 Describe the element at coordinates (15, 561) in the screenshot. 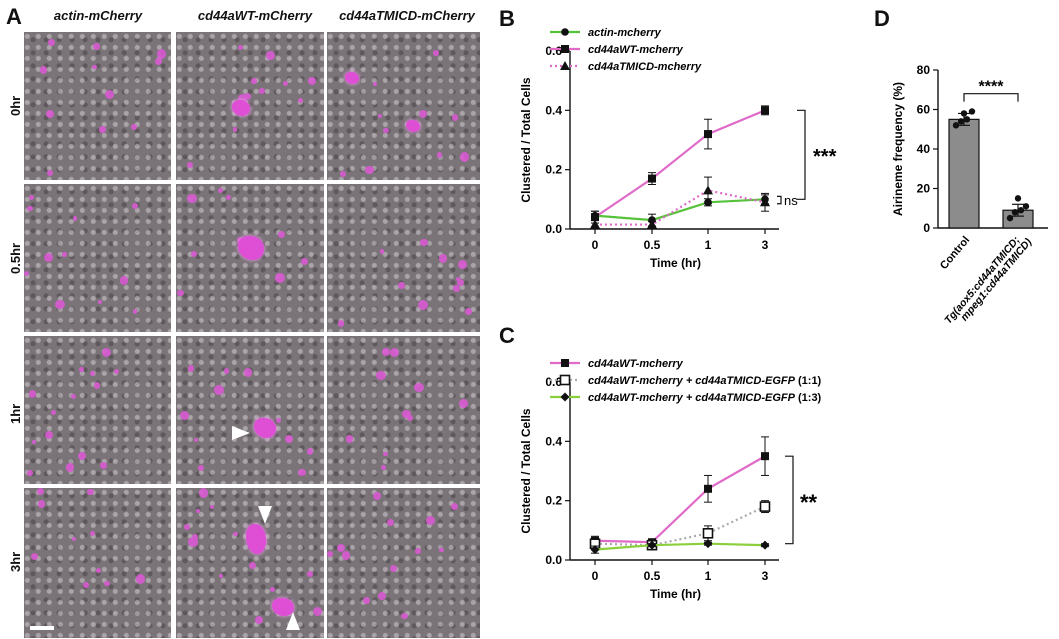

I see `row-label-3hr: 3hr` at that location.